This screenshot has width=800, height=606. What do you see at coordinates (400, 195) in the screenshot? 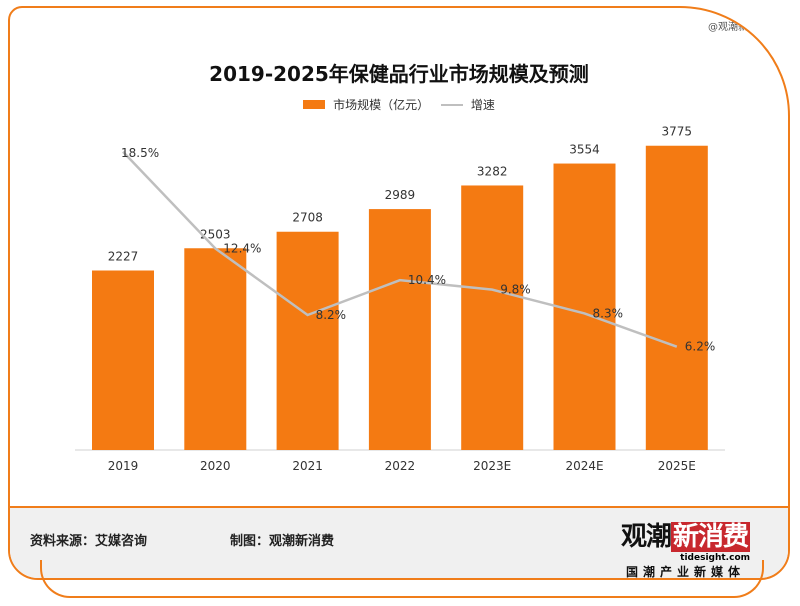
I see `bar-label: 2989` at bounding box center [400, 195].